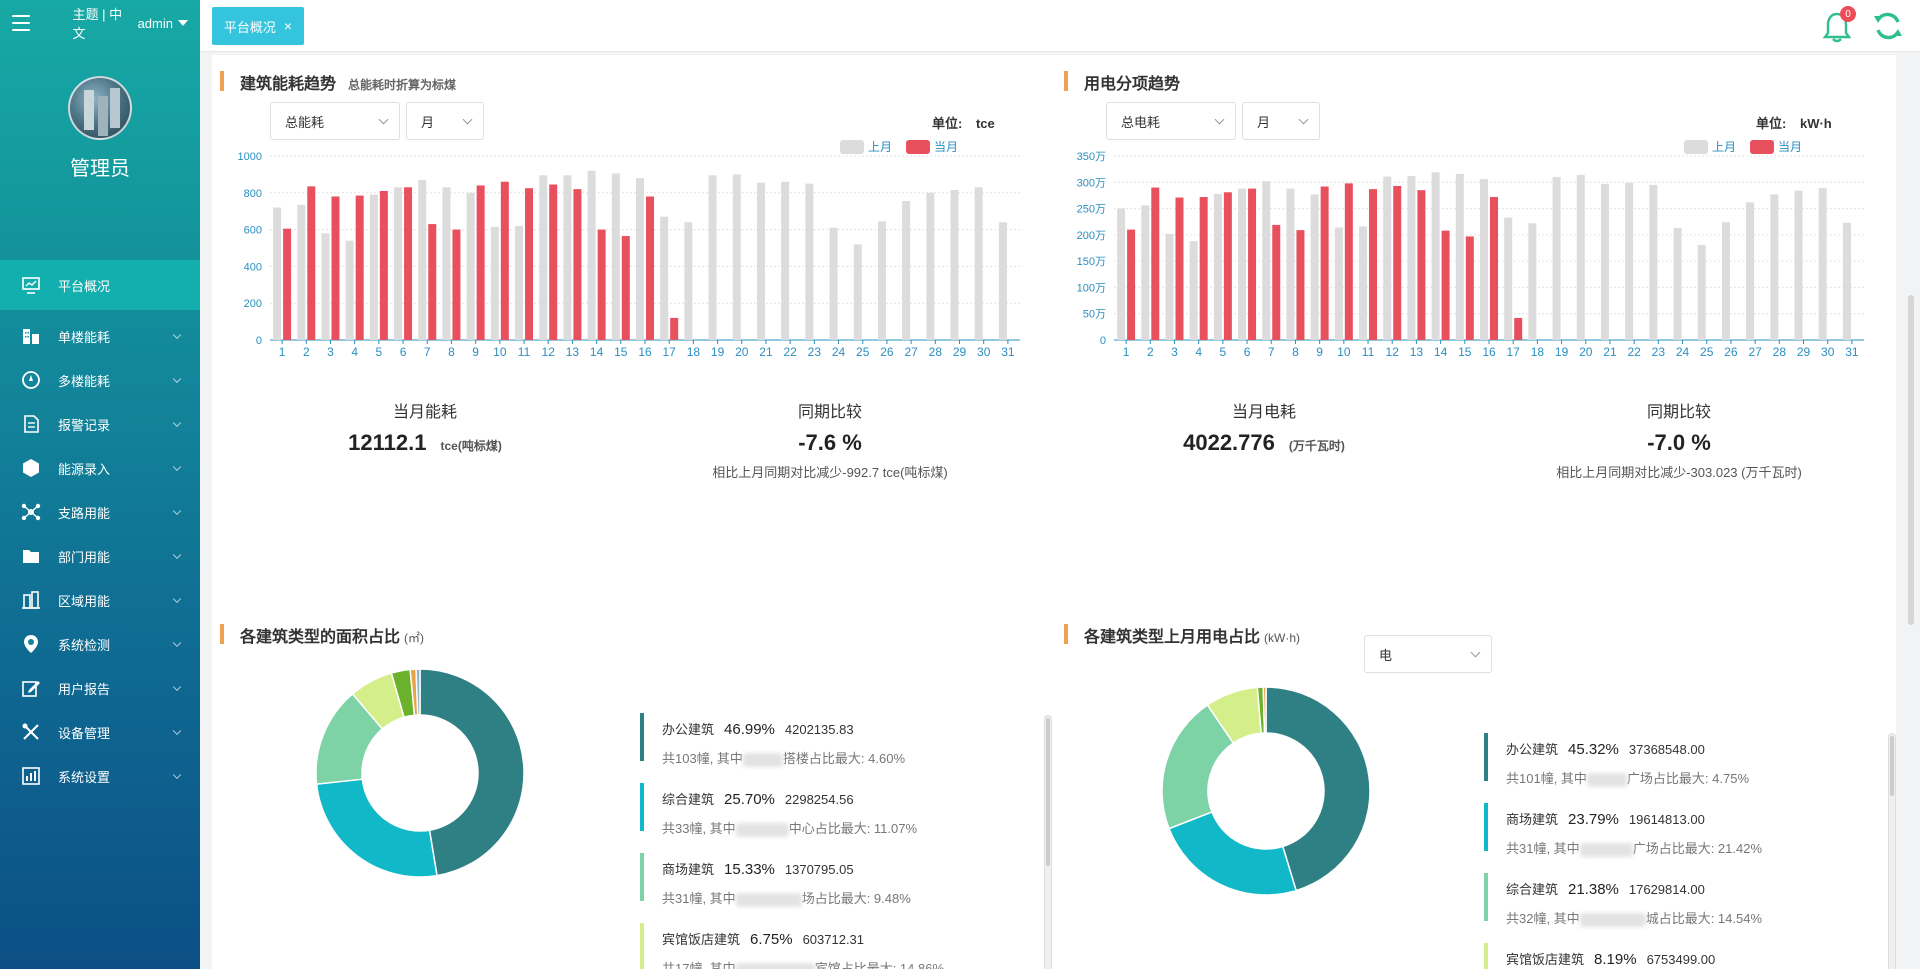 The image size is (1920, 969). I want to click on legend-item: 商场建筑 15.33% 1370795.05 共31幢, 其中 场占比最大: 9.48%, so click(840, 888).